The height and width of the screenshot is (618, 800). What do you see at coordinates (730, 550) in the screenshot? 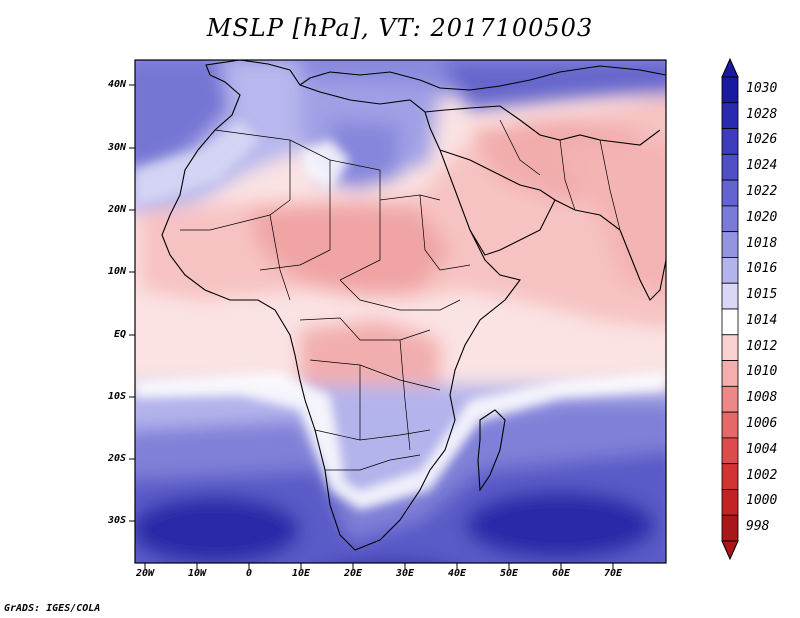
I see `colorbar-bottom-arrow` at bounding box center [730, 550].